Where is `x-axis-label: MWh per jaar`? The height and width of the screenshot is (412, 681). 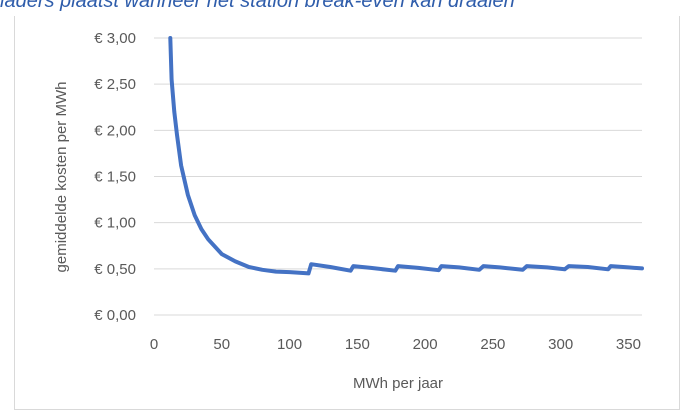
x-axis-label: MWh per jaar is located at coordinates (398, 383).